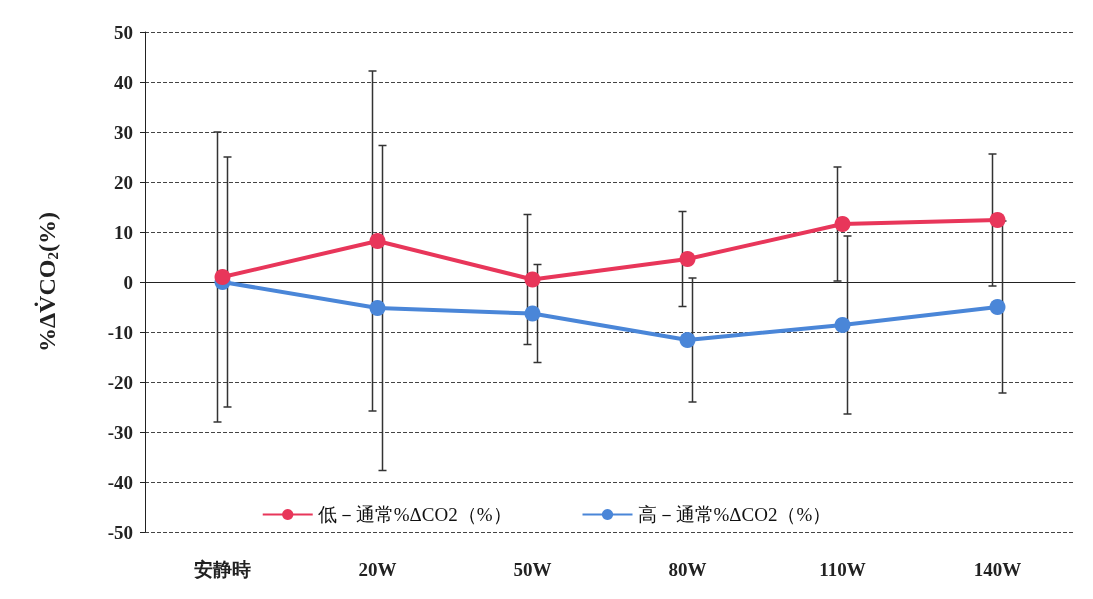  What do you see at coordinates (120, 382) in the screenshot?
I see `y-tick-label: -20` at bounding box center [120, 382].